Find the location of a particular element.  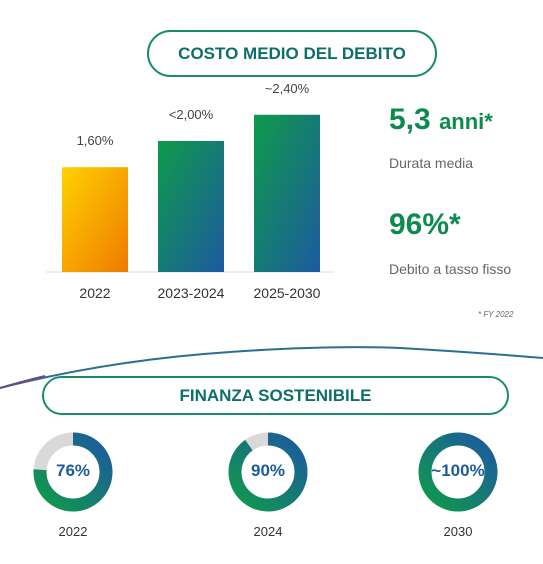

section-title-costo-medio: COSTO MEDIO DEL DEBITO is located at coordinates (292, 53).